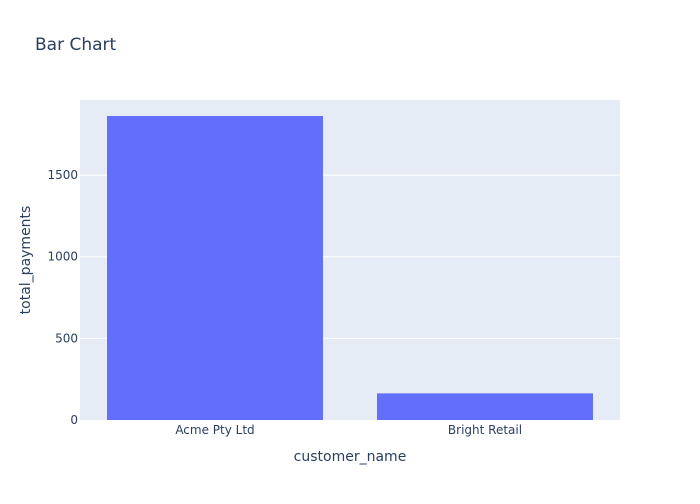  I want to click on x-axis-ticks: Acme Pty Ltd Bright Retail, so click(348, 430).